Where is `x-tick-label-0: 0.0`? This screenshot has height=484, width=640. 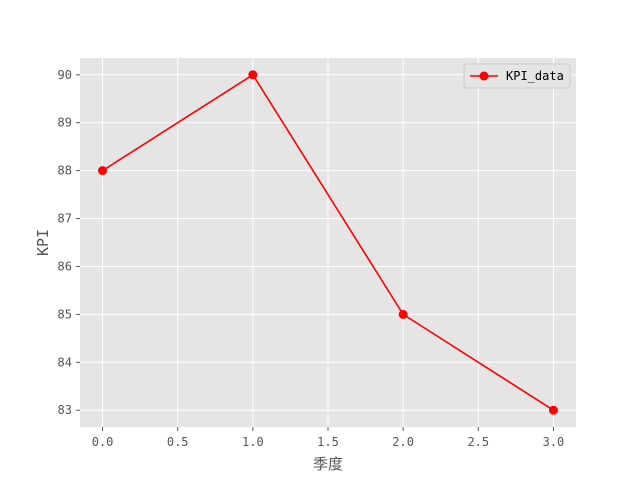 x-tick-label-0: 0.0 is located at coordinates (103, 442).